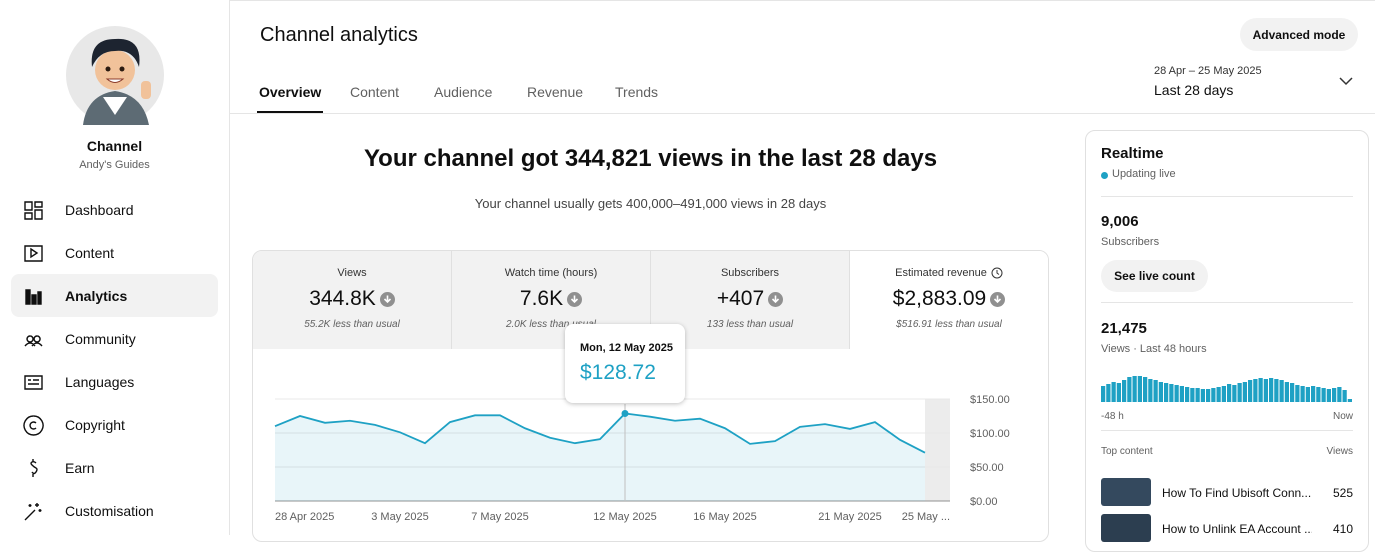 The width and height of the screenshot is (1375, 552). I want to click on tooltip-value: $128.72, so click(618, 372).